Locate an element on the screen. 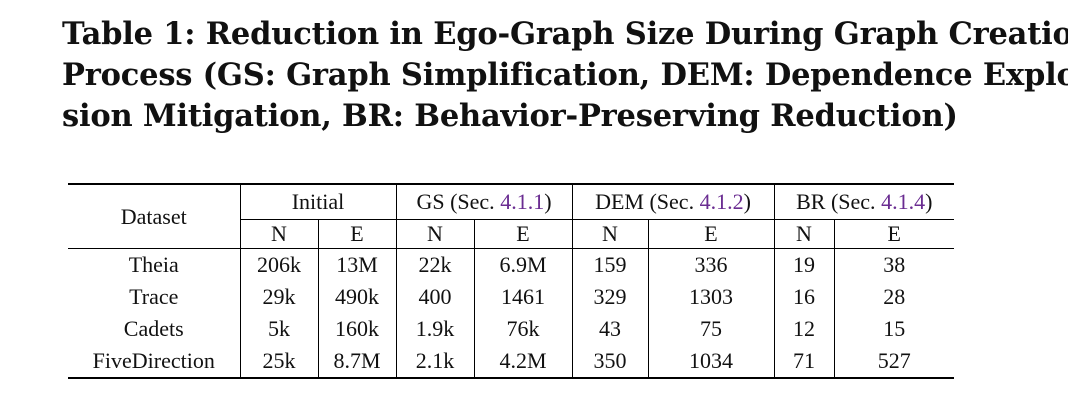 The height and width of the screenshot is (406, 1068). edge-count-cell: 527 is located at coordinates (894, 362).